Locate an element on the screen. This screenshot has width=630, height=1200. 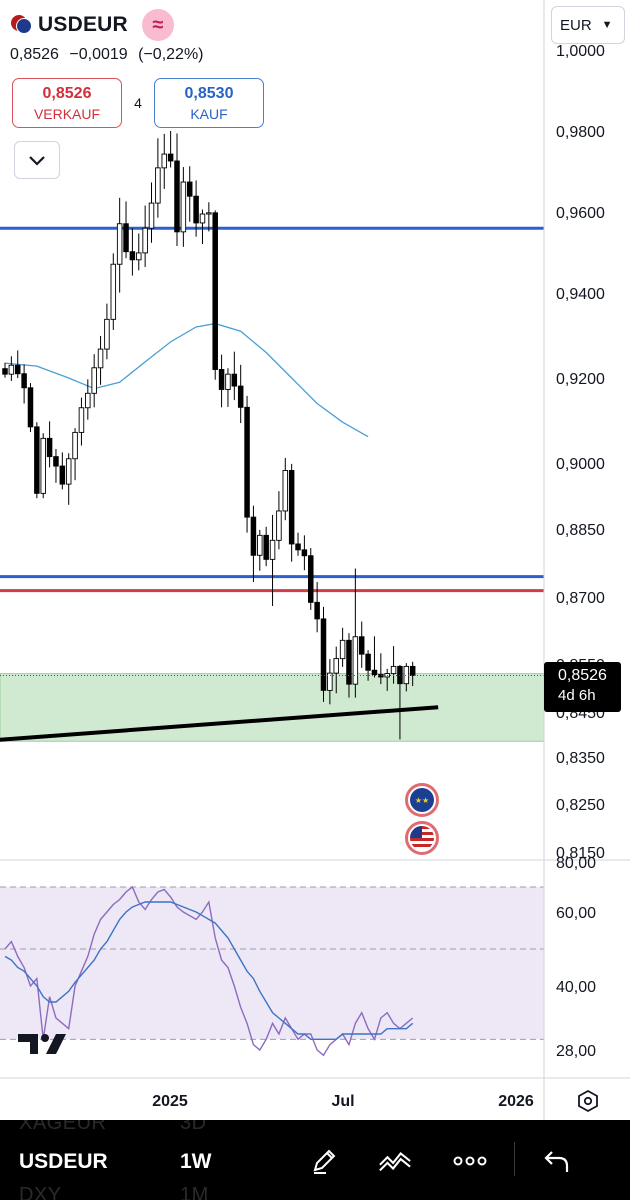
last-price-label: 0,8526 4d 6h is located at coordinates (582, 687).